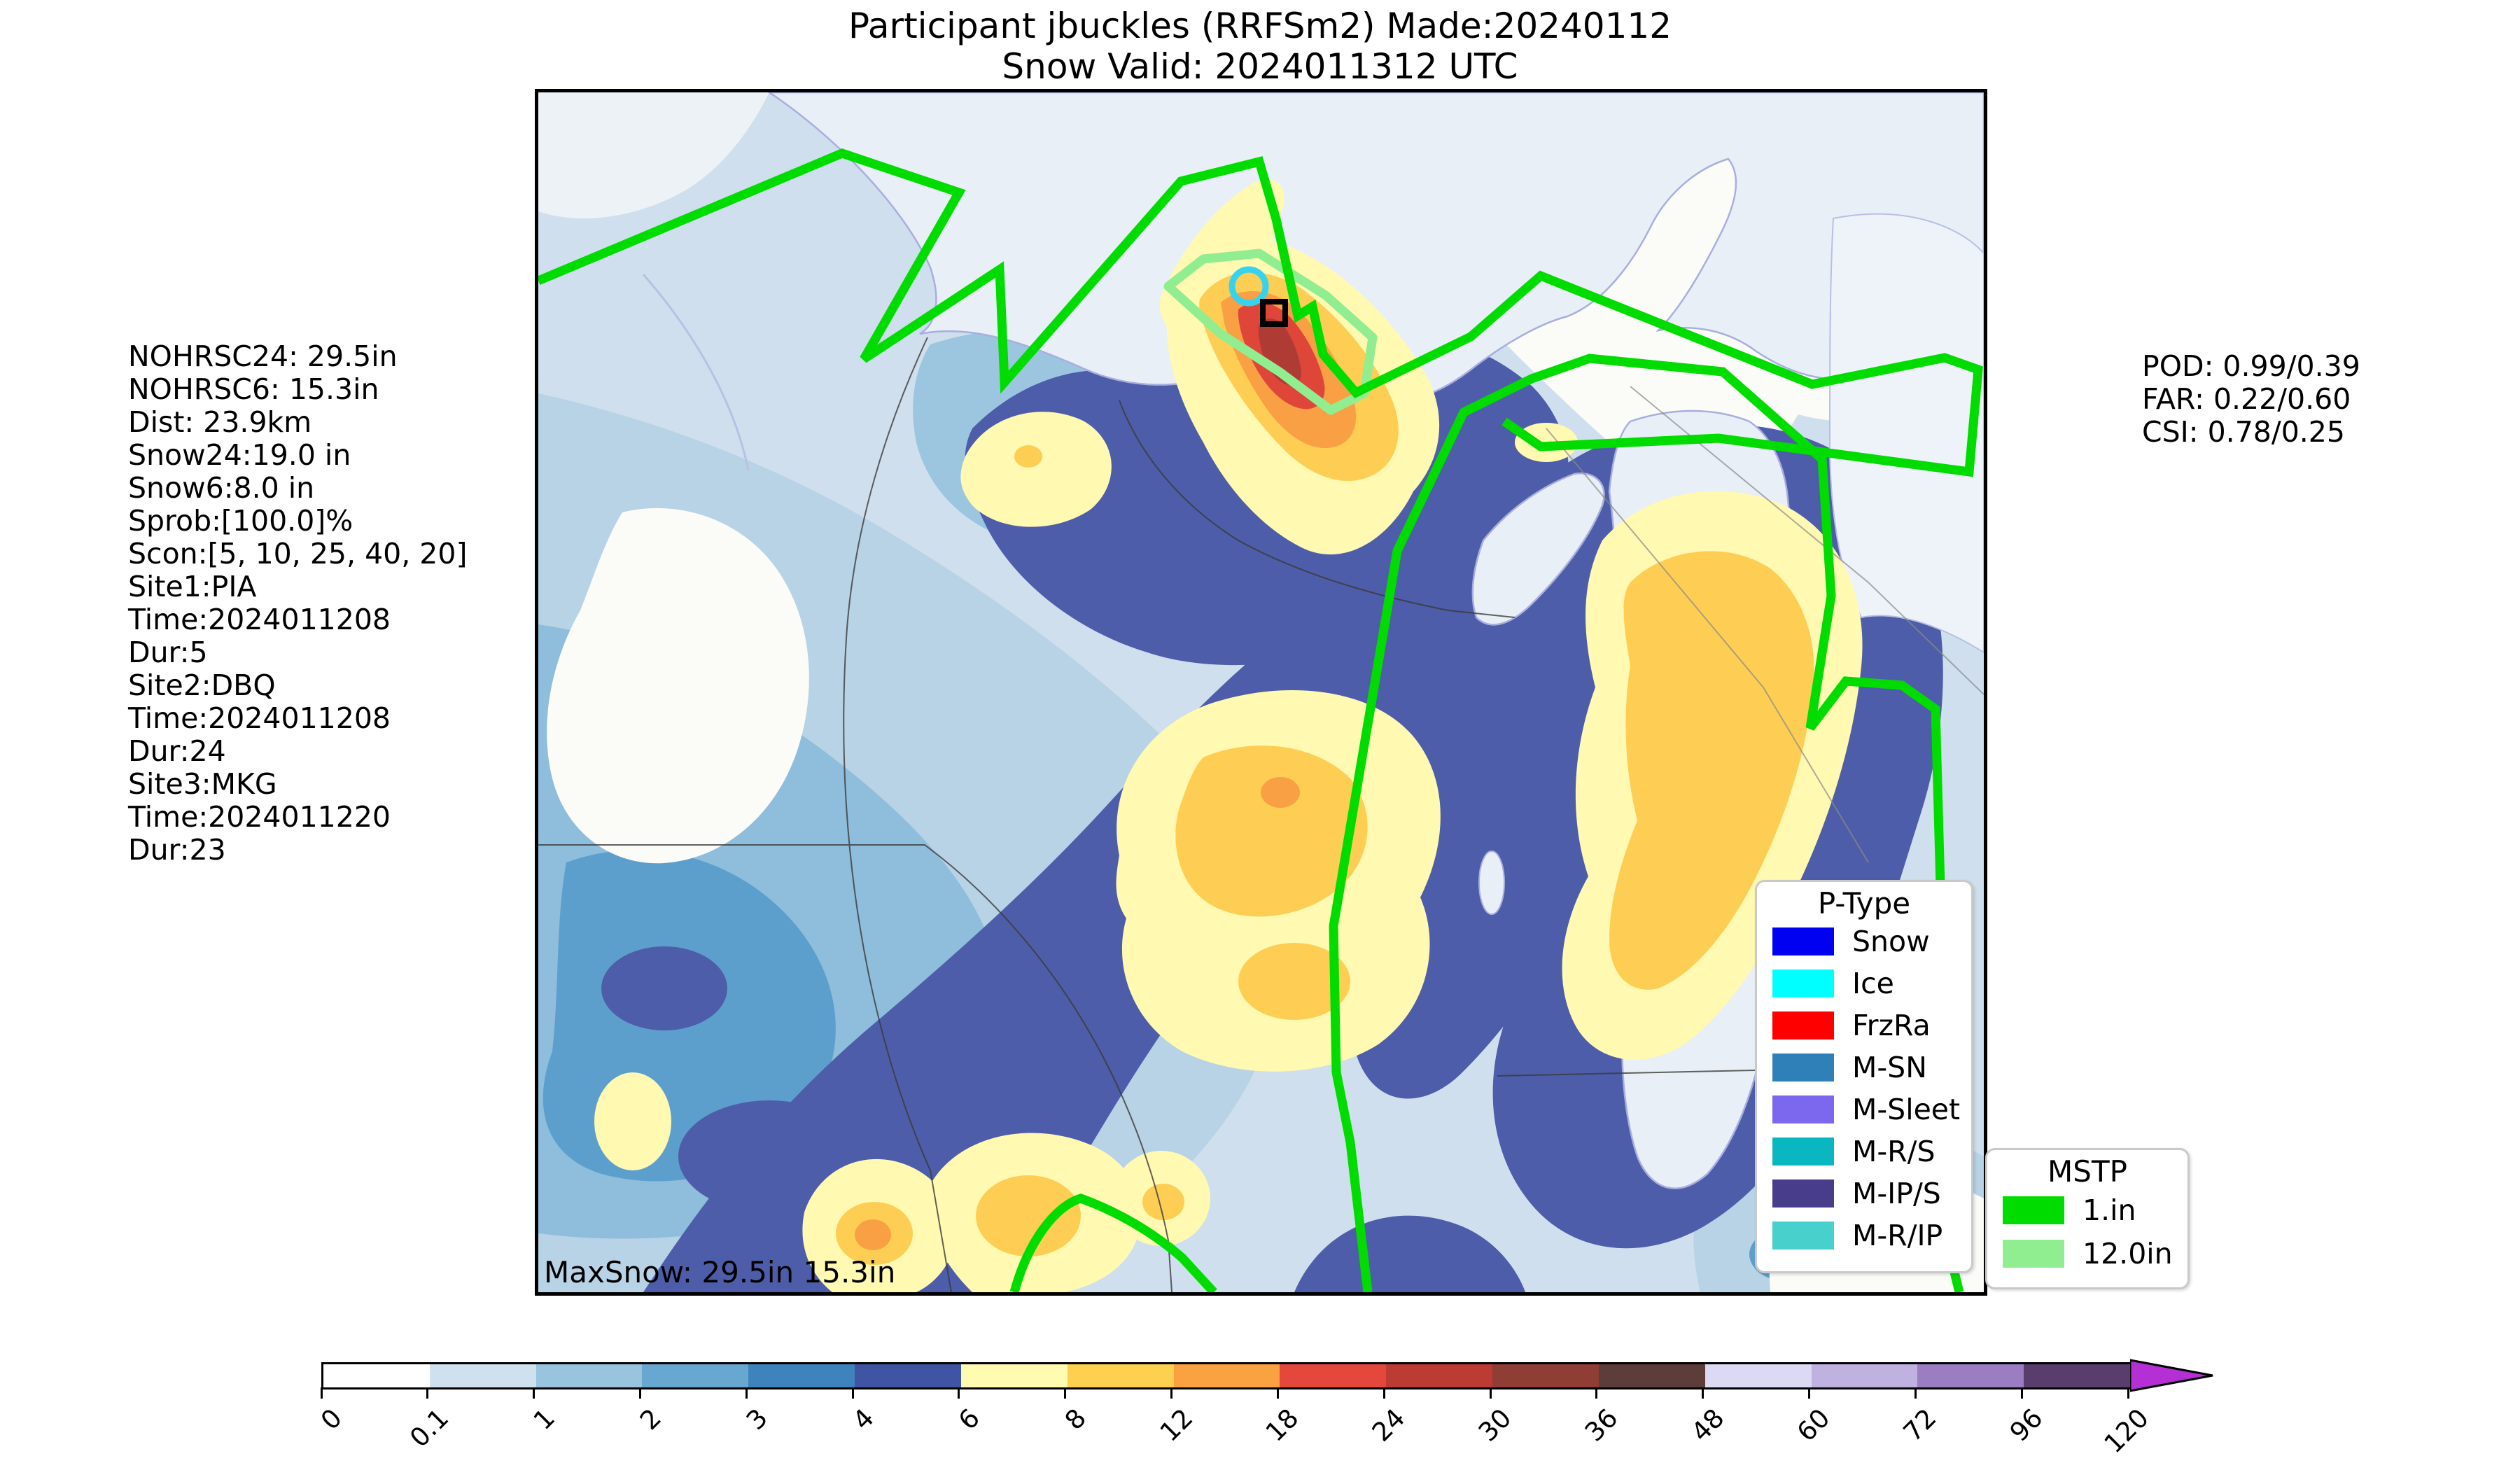  I want to click on ptype-legend-label: Ice, so click(1873, 983).